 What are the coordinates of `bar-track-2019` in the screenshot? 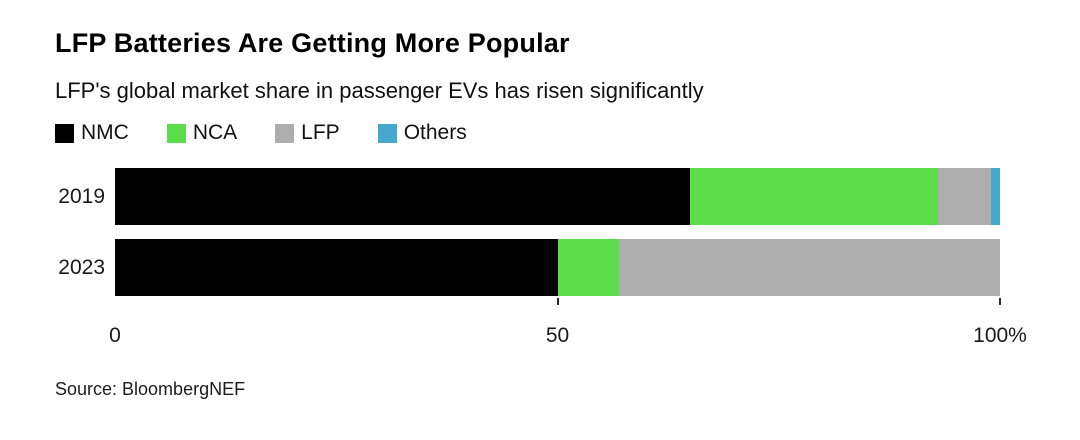 It's located at (557, 196).